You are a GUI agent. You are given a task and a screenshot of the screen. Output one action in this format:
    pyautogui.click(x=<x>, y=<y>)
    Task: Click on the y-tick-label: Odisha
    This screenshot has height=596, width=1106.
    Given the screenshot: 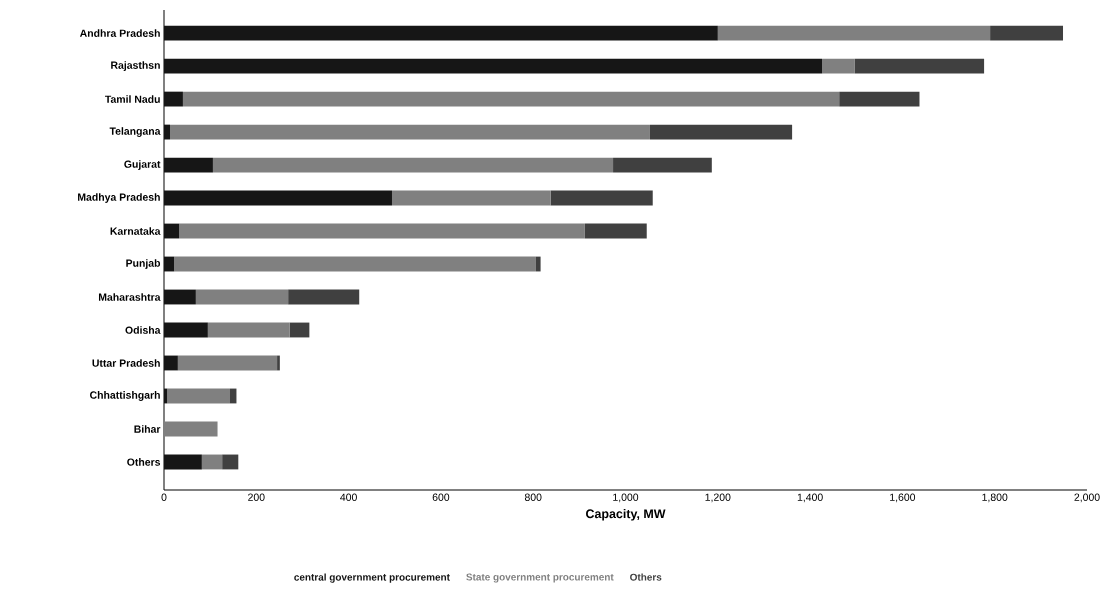 What is the action you would take?
    pyautogui.click(x=143, y=330)
    